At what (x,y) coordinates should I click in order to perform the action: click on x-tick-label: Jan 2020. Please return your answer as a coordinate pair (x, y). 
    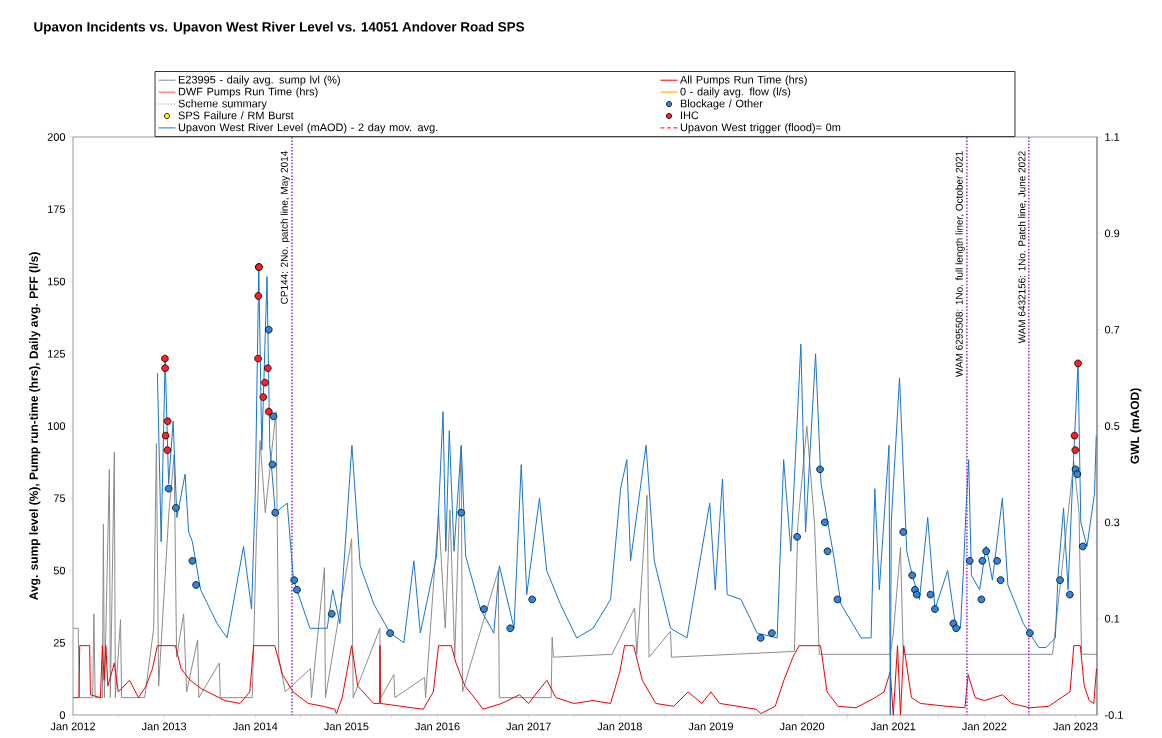
    Looking at the image, I should click on (802, 726).